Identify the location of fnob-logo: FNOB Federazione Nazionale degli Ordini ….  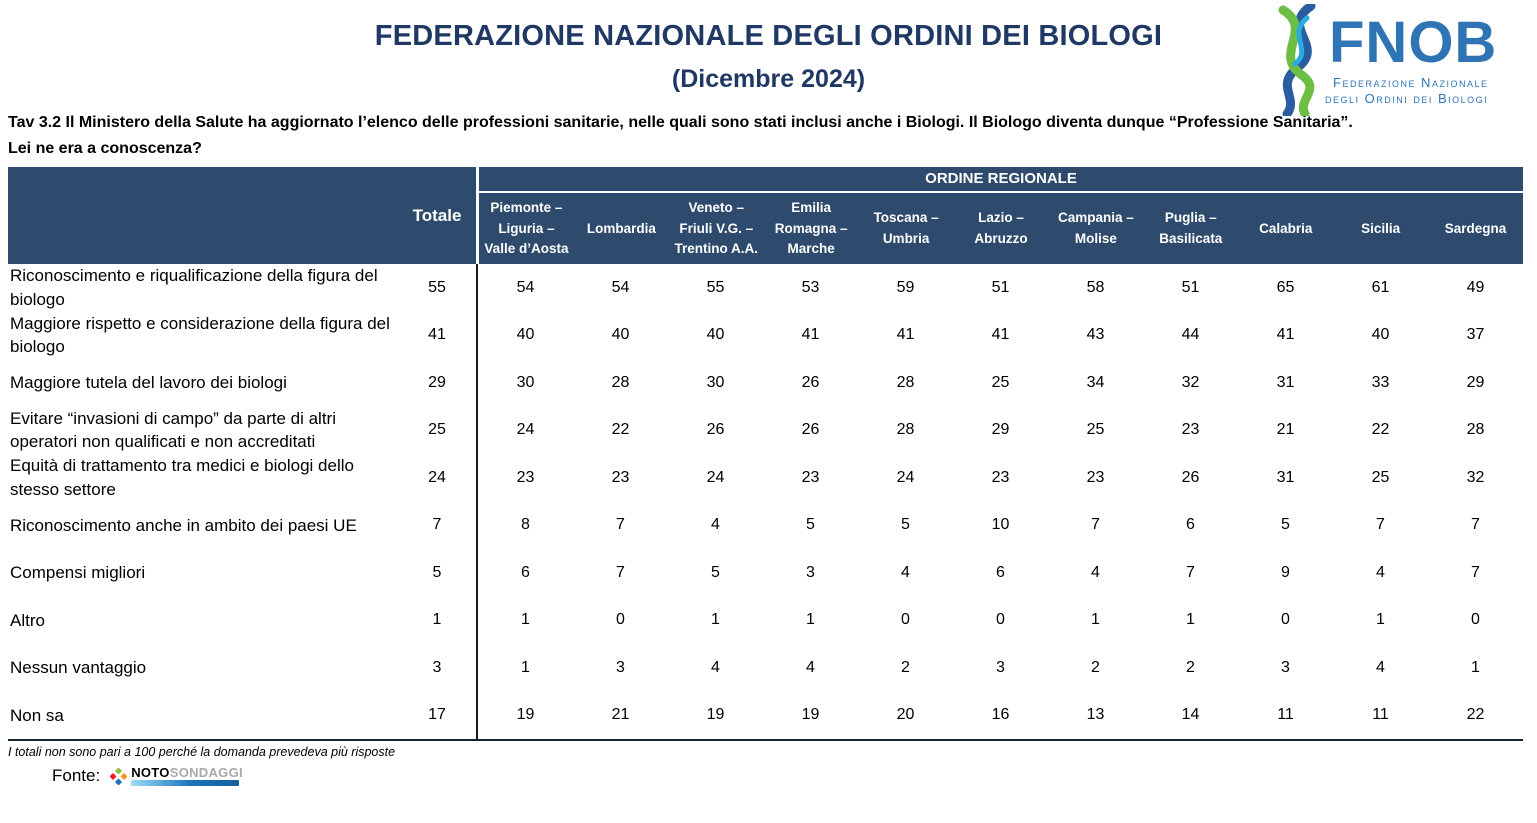
(1387, 60).